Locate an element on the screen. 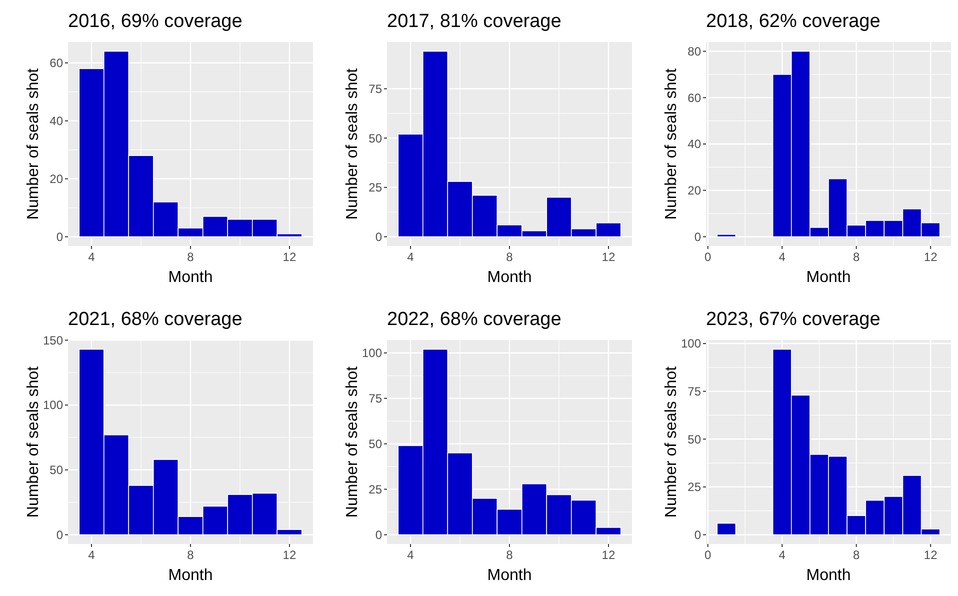  y-tick-label: 80 is located at coordinates (695, 51).